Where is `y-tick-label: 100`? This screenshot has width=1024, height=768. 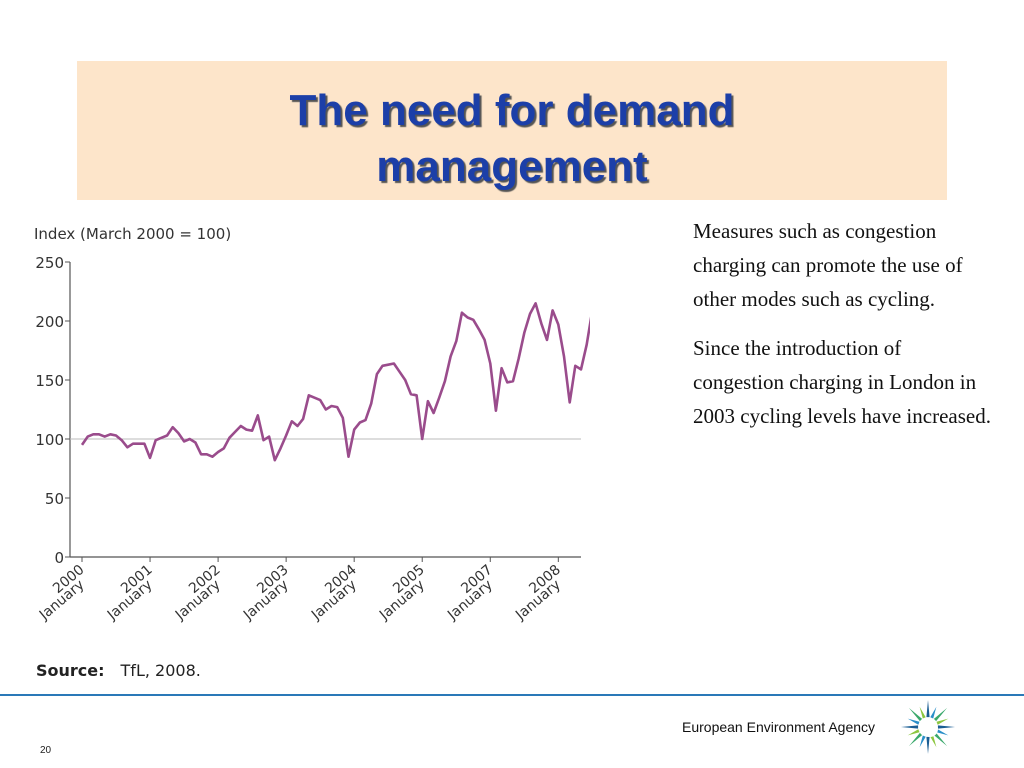
y-tick-label: 100 is located at coordinates (49, 440).